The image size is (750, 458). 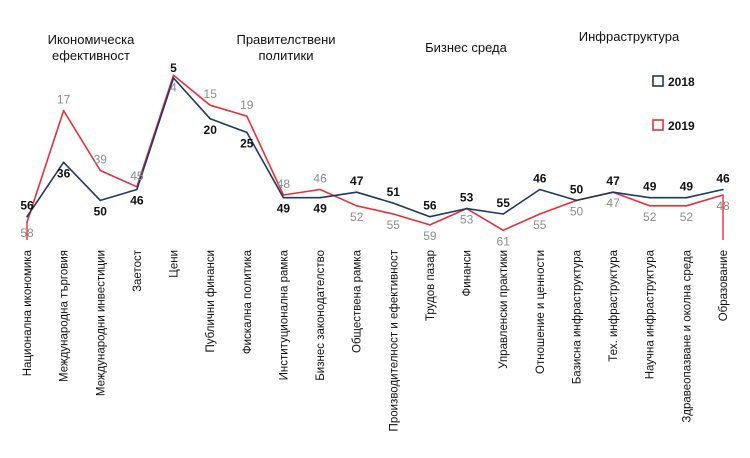 I want to click on data-label-2018-17: 47, so click(x=613, y=181).